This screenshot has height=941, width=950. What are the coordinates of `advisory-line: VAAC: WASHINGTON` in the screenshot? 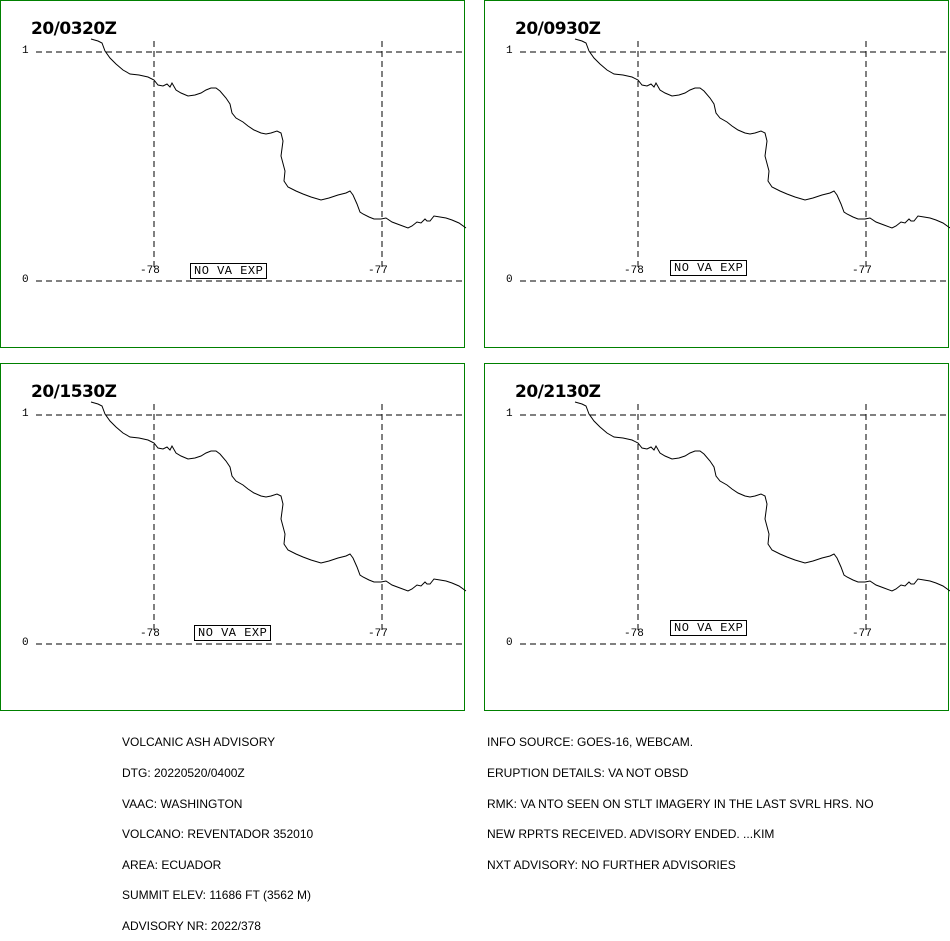 It's located at (182, 803).